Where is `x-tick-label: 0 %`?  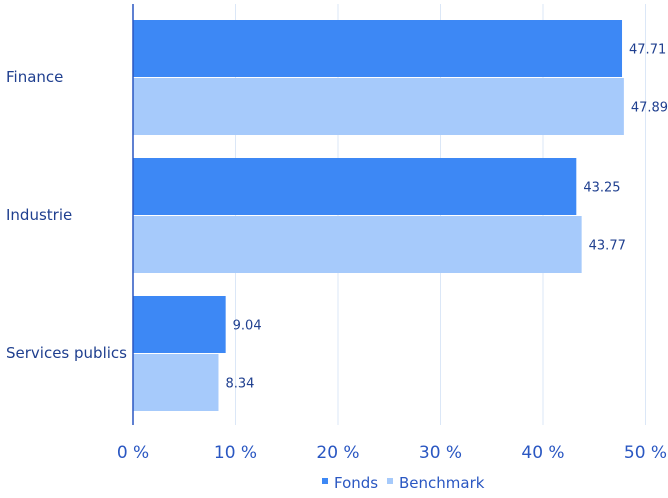 x-tick-label: 0 % is located at coordinates (133, 453).